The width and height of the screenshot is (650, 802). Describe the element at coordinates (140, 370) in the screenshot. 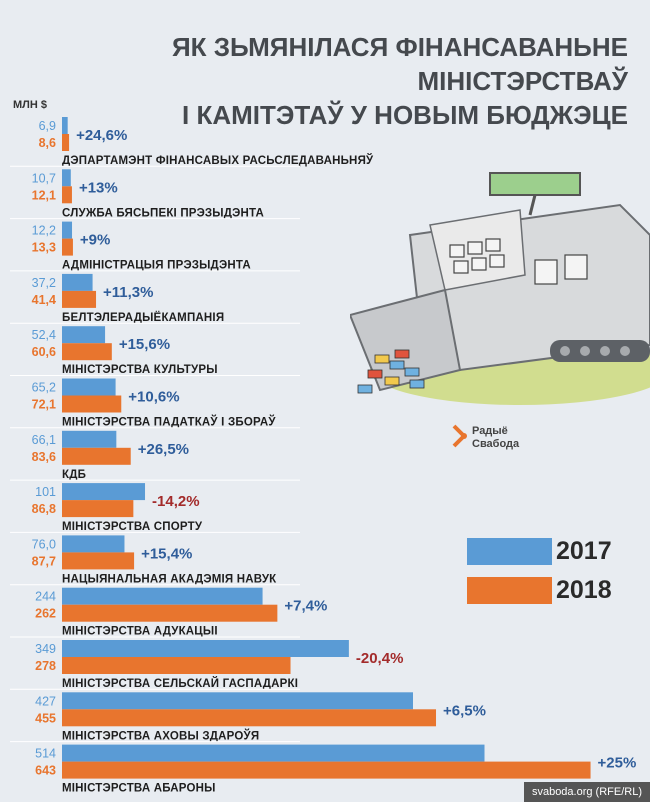

I see `category-label: МІНІСТЭРСТВА КУЛЬТУРЫ` at that location.